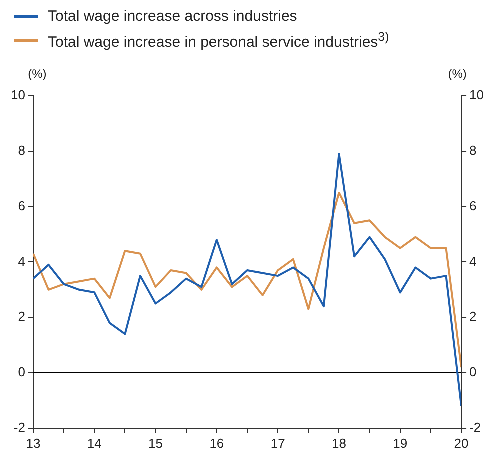 The height and width of the screenshot is (467, 495). I want to click on y2-tick-label: 10, so click(477, 95).